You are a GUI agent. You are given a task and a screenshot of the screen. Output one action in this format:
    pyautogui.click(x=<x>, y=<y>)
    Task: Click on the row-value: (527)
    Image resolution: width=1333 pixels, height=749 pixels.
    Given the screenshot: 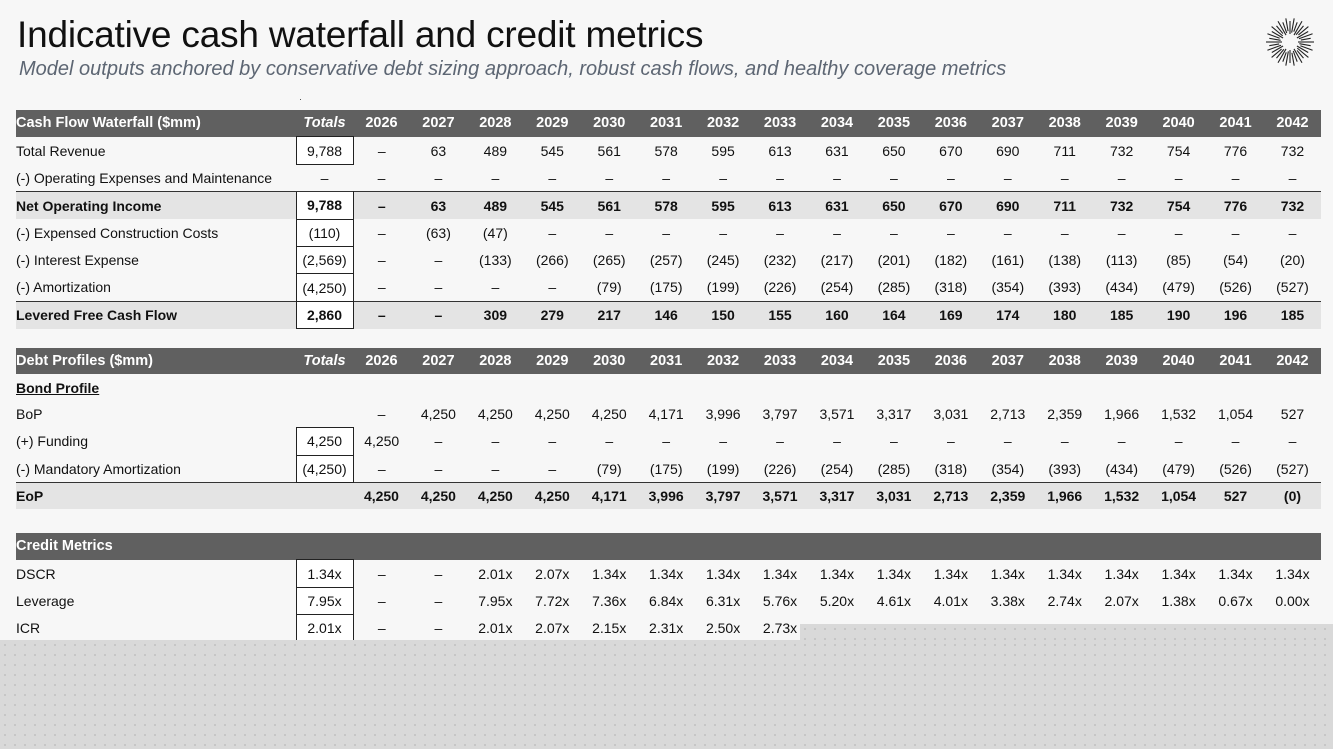 What is the action you would take?
    pyautogui.click(x=1292, y=287)
    